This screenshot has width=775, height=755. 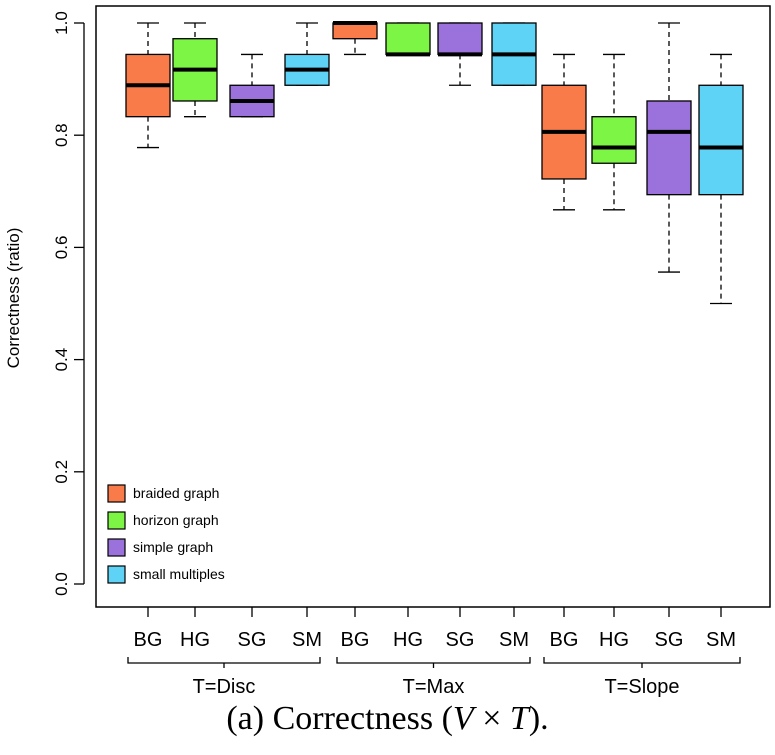 What do you see at coordinates (641, 687) in the screenshot?
I see `group-label: T=Slope` at bounding box center [641, 687].